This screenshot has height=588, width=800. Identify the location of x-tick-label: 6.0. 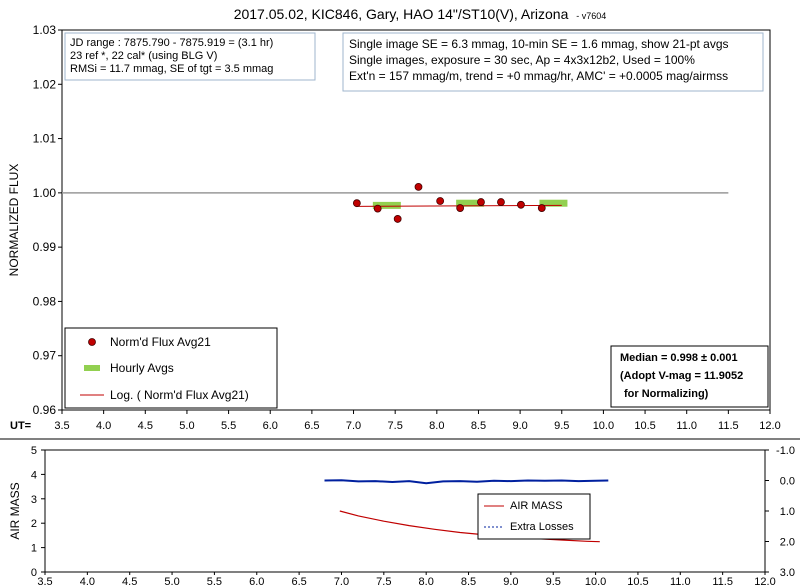
(270, 426).